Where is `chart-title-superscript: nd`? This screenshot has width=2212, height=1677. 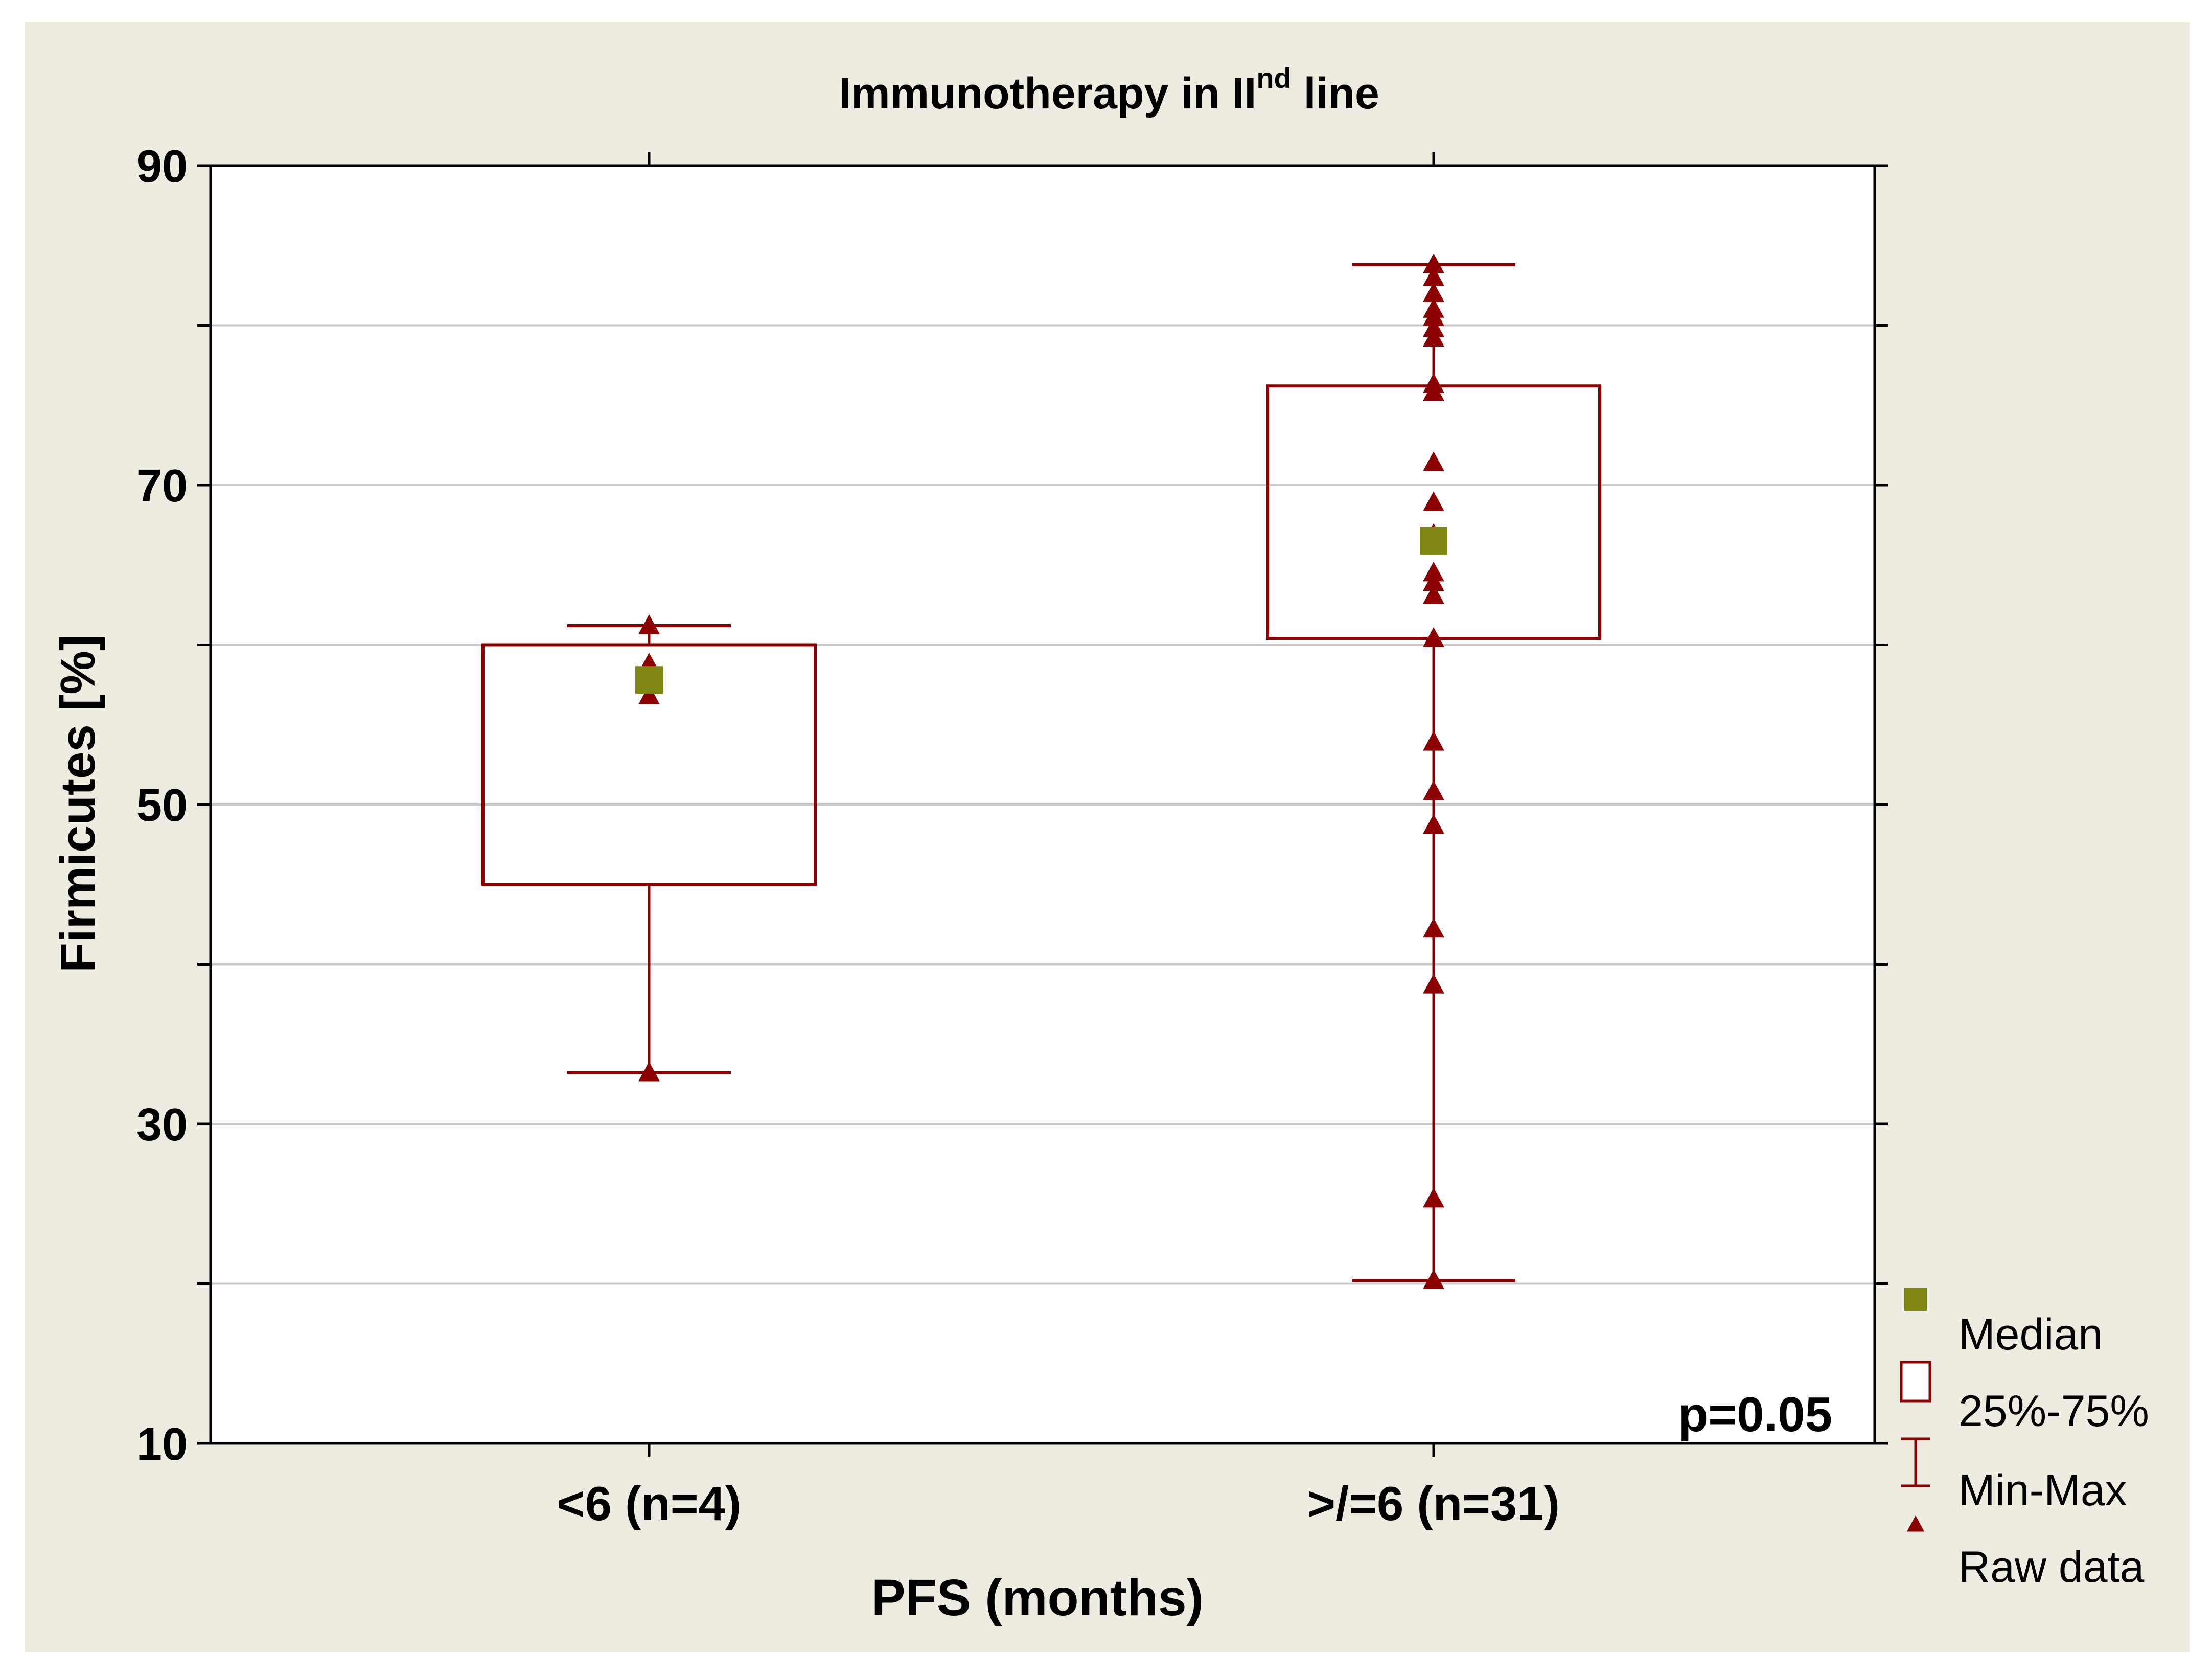
chart-title-superscript: nd is located at coordinates (1273, 78).